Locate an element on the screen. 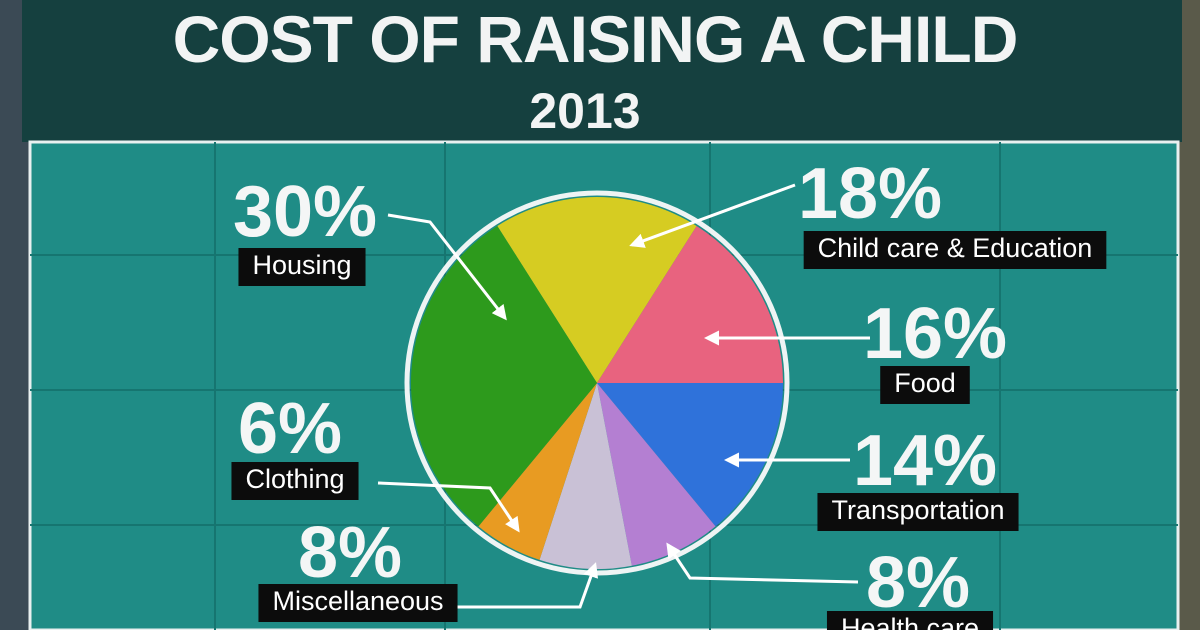 The width and height of the screenshot is (1200, 630). category-label: Clothing is located at coordinates (294, 479).